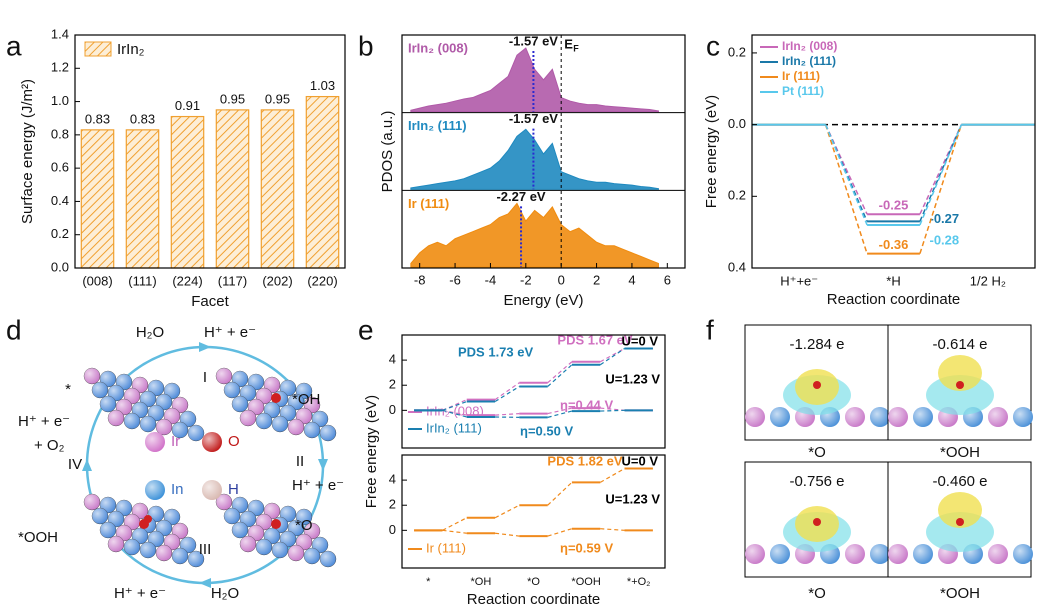  I want to click on data-label: -0.28, so click(945, 239).